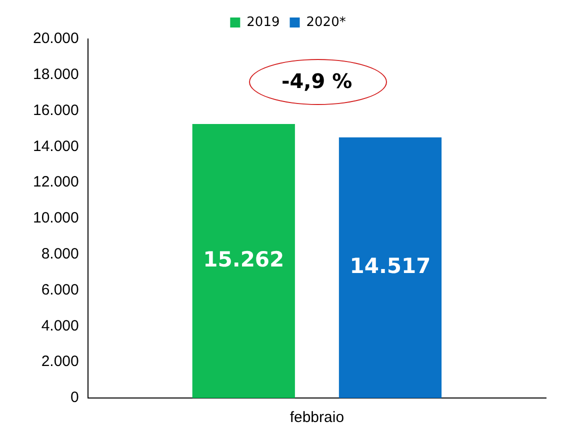 The image size is (564, 434). I want to click on y-tick-label: 8.000, so click(60, 254).